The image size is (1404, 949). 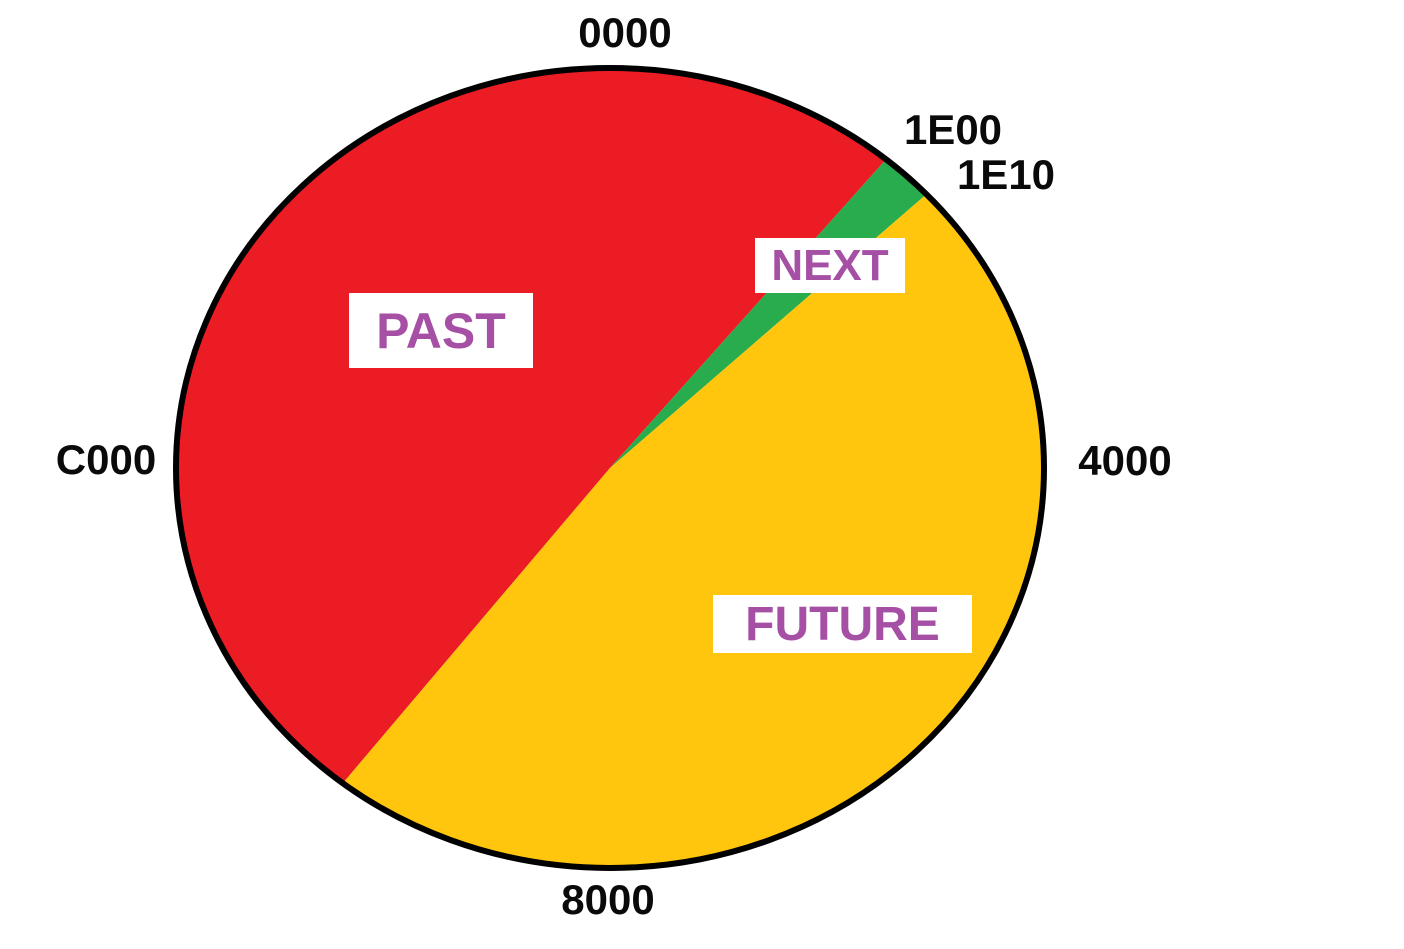 I want to click on tick-label-0000: 0000, so click(x=625, y=32).